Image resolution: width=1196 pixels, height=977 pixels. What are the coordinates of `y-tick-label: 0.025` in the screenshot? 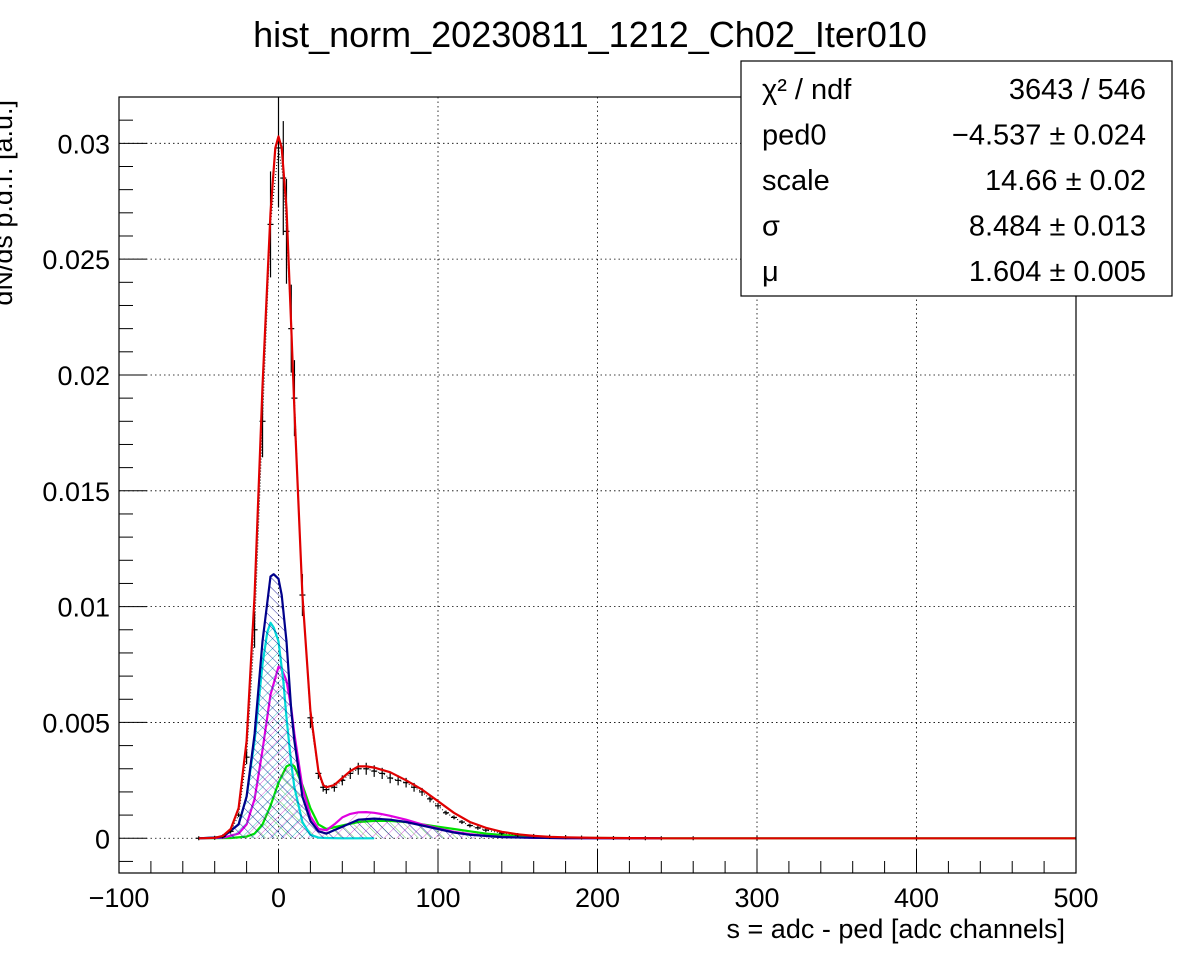 It's located at (76, 260).